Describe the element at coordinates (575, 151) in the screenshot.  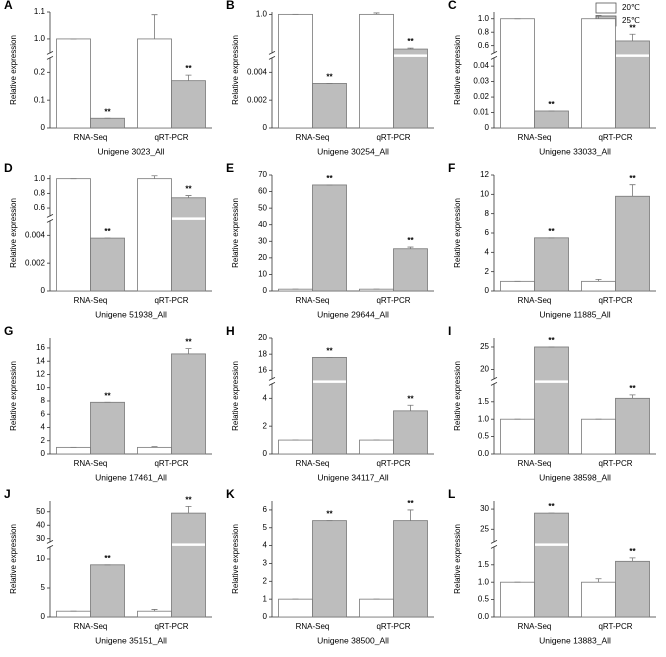
I see `x-axis-label: Unigene 33033_All` at that location.